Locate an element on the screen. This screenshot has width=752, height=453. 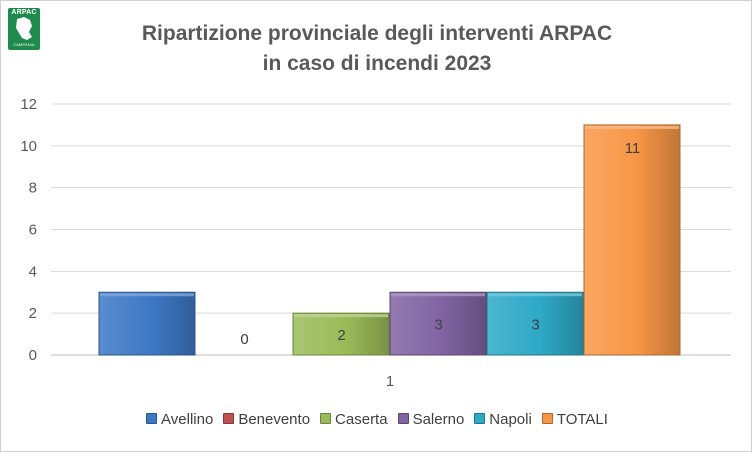
legend-label: TOTALI is located at coordinates (582, 419).